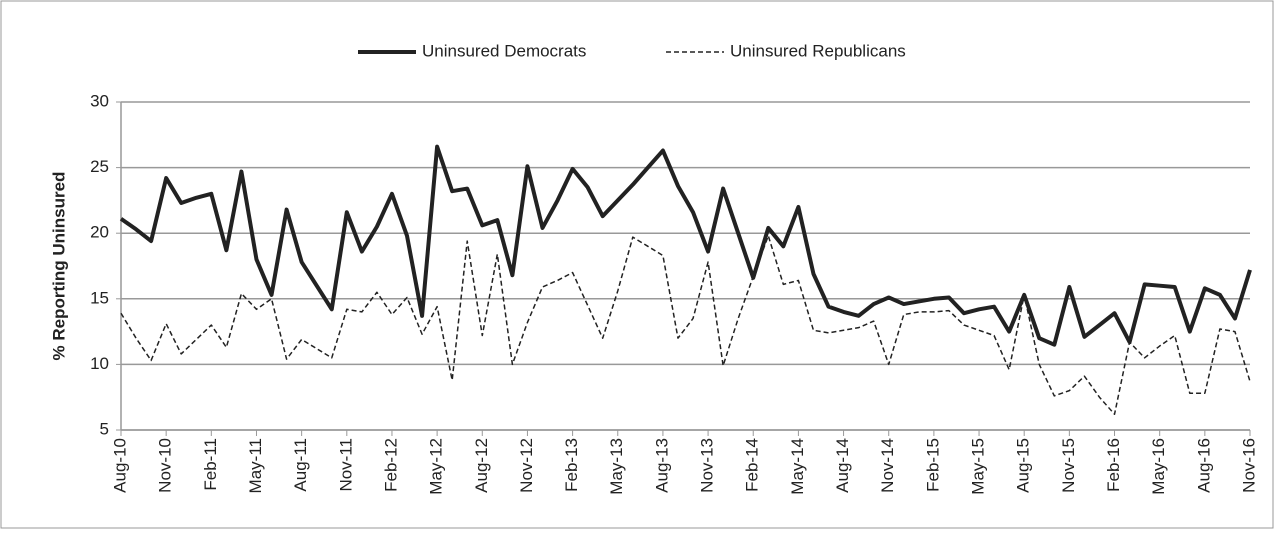  I want to click on x-tick-label: May-14, so click(797, 466).